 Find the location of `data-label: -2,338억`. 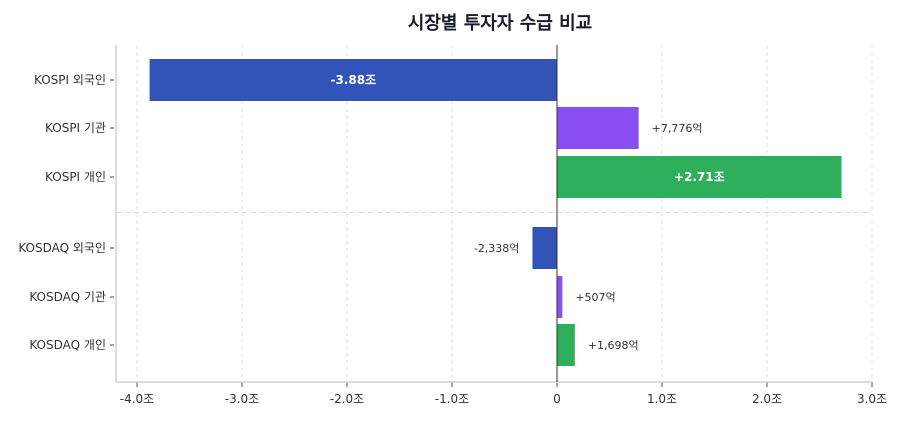

data-label: -2,338억 is located at coordinates (497, 248).